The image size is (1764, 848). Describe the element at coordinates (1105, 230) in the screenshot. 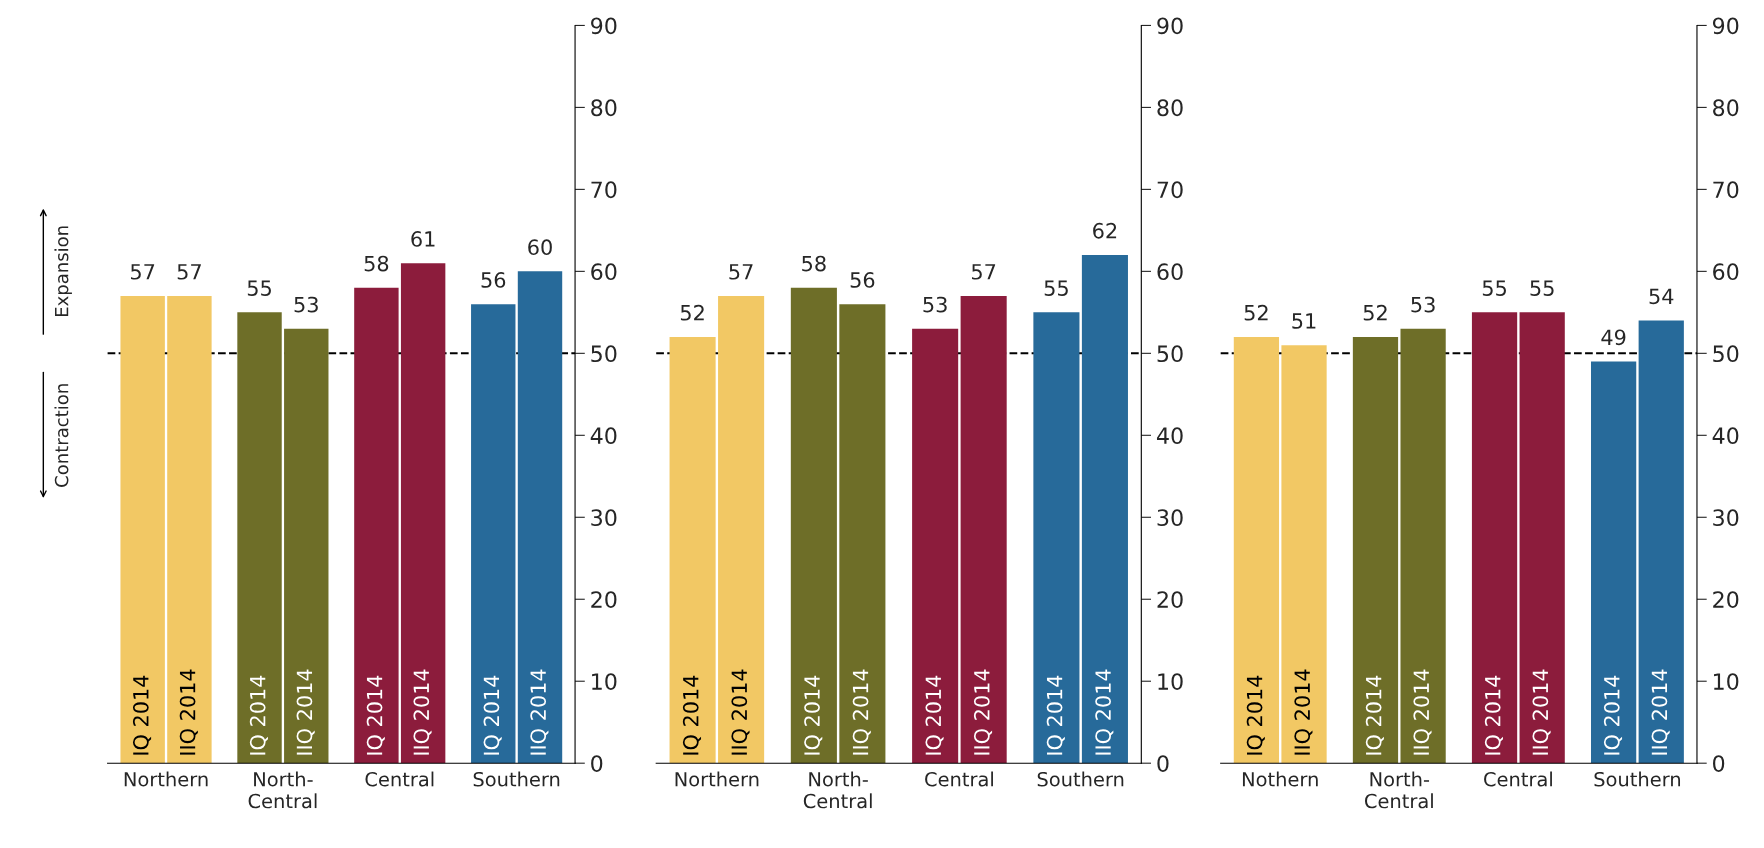

I see `data-label: 62` at that location.